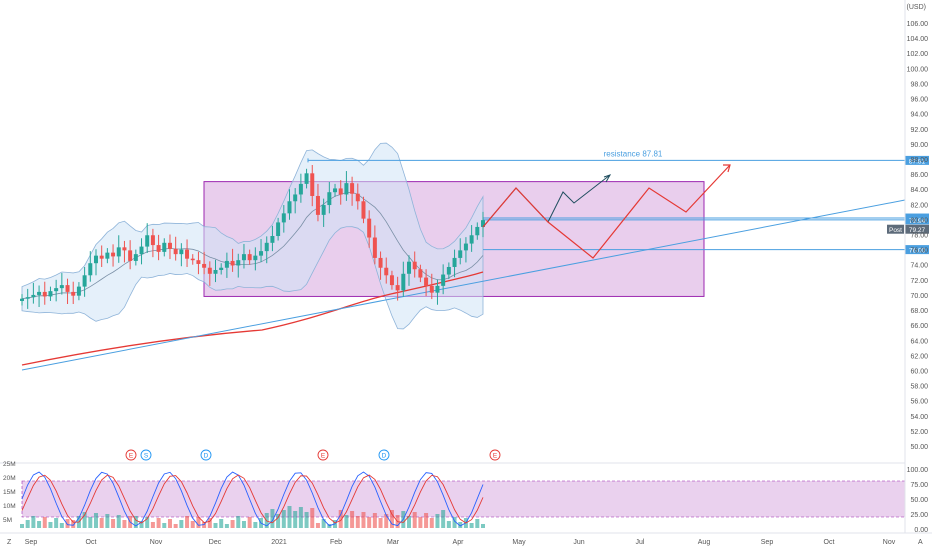 The width and height of the screenshot is (932, 550). Describe the element at coordinates (918, 470) in the screenshot. I see `oscillator-tick: 100.00` at that location.